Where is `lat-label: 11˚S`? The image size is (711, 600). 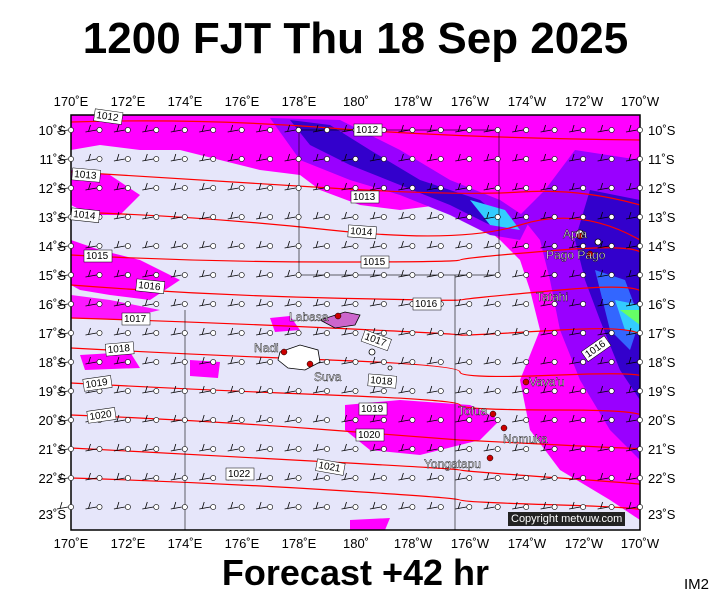
lat-label: 11˚S is located at coordinates (661, 159).